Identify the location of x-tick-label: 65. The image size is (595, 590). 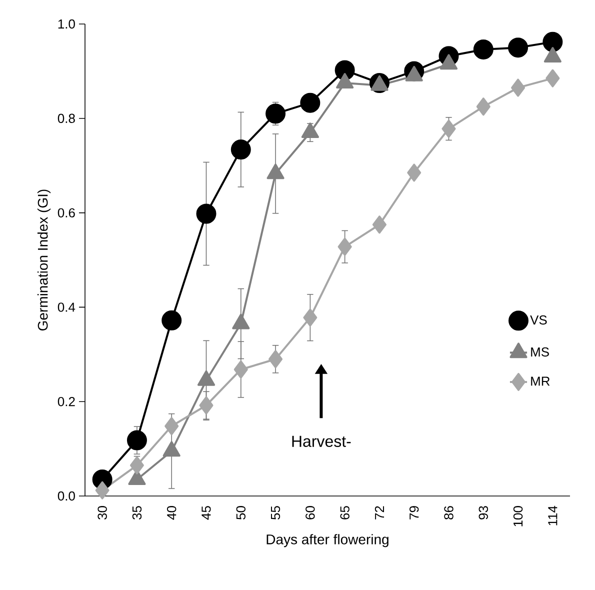
(345, 513).